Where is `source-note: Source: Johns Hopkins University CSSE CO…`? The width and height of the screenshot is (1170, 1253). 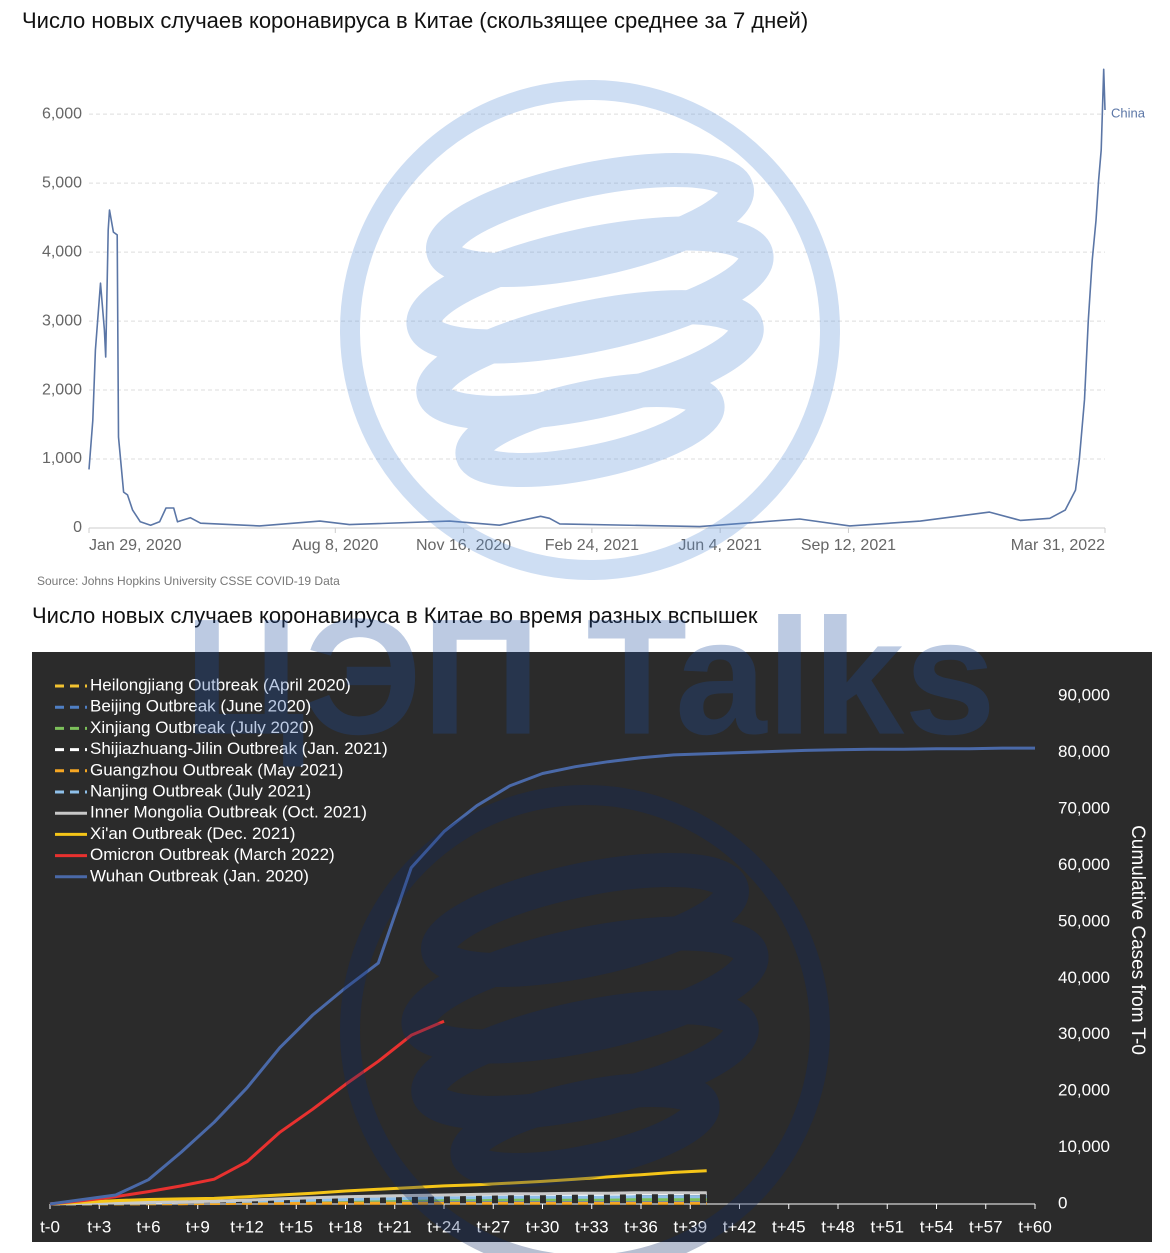 source-note: Source: Johns Hopkins University CSSE CO… is located at coordinates (188, 581).